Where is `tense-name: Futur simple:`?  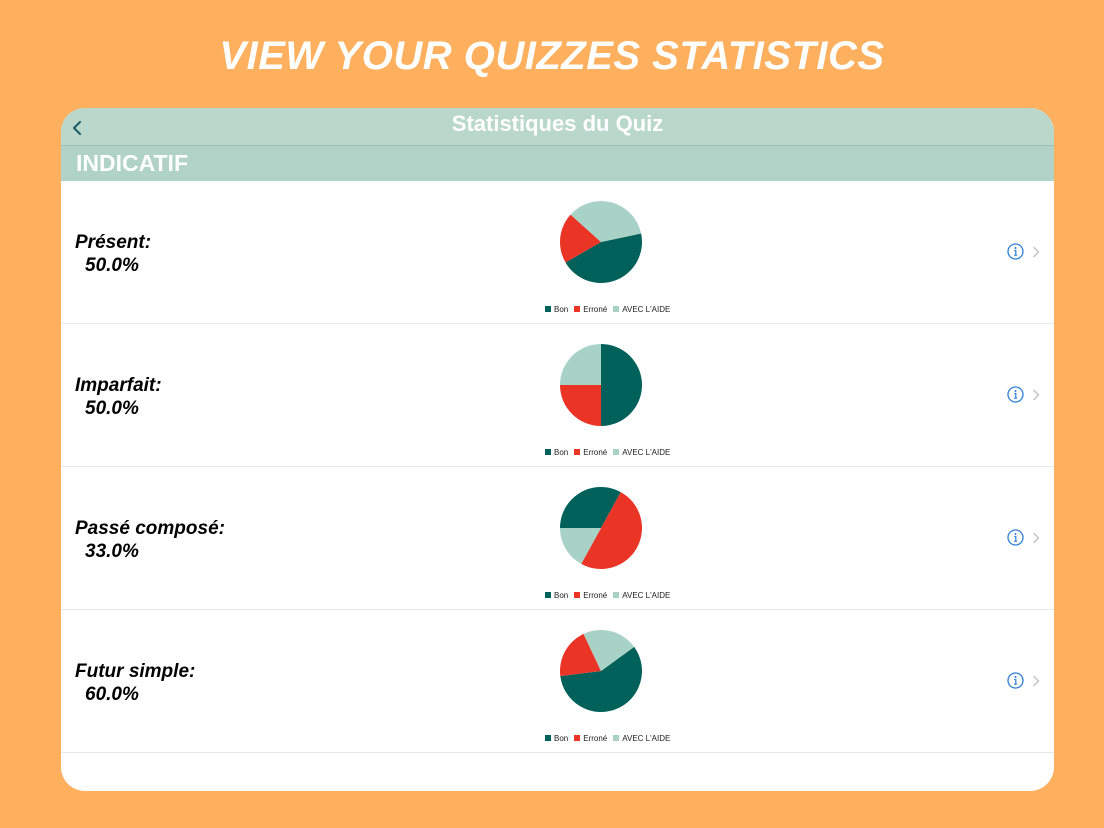
tense-name: Futur simple: is located at coordinates (135, 671).